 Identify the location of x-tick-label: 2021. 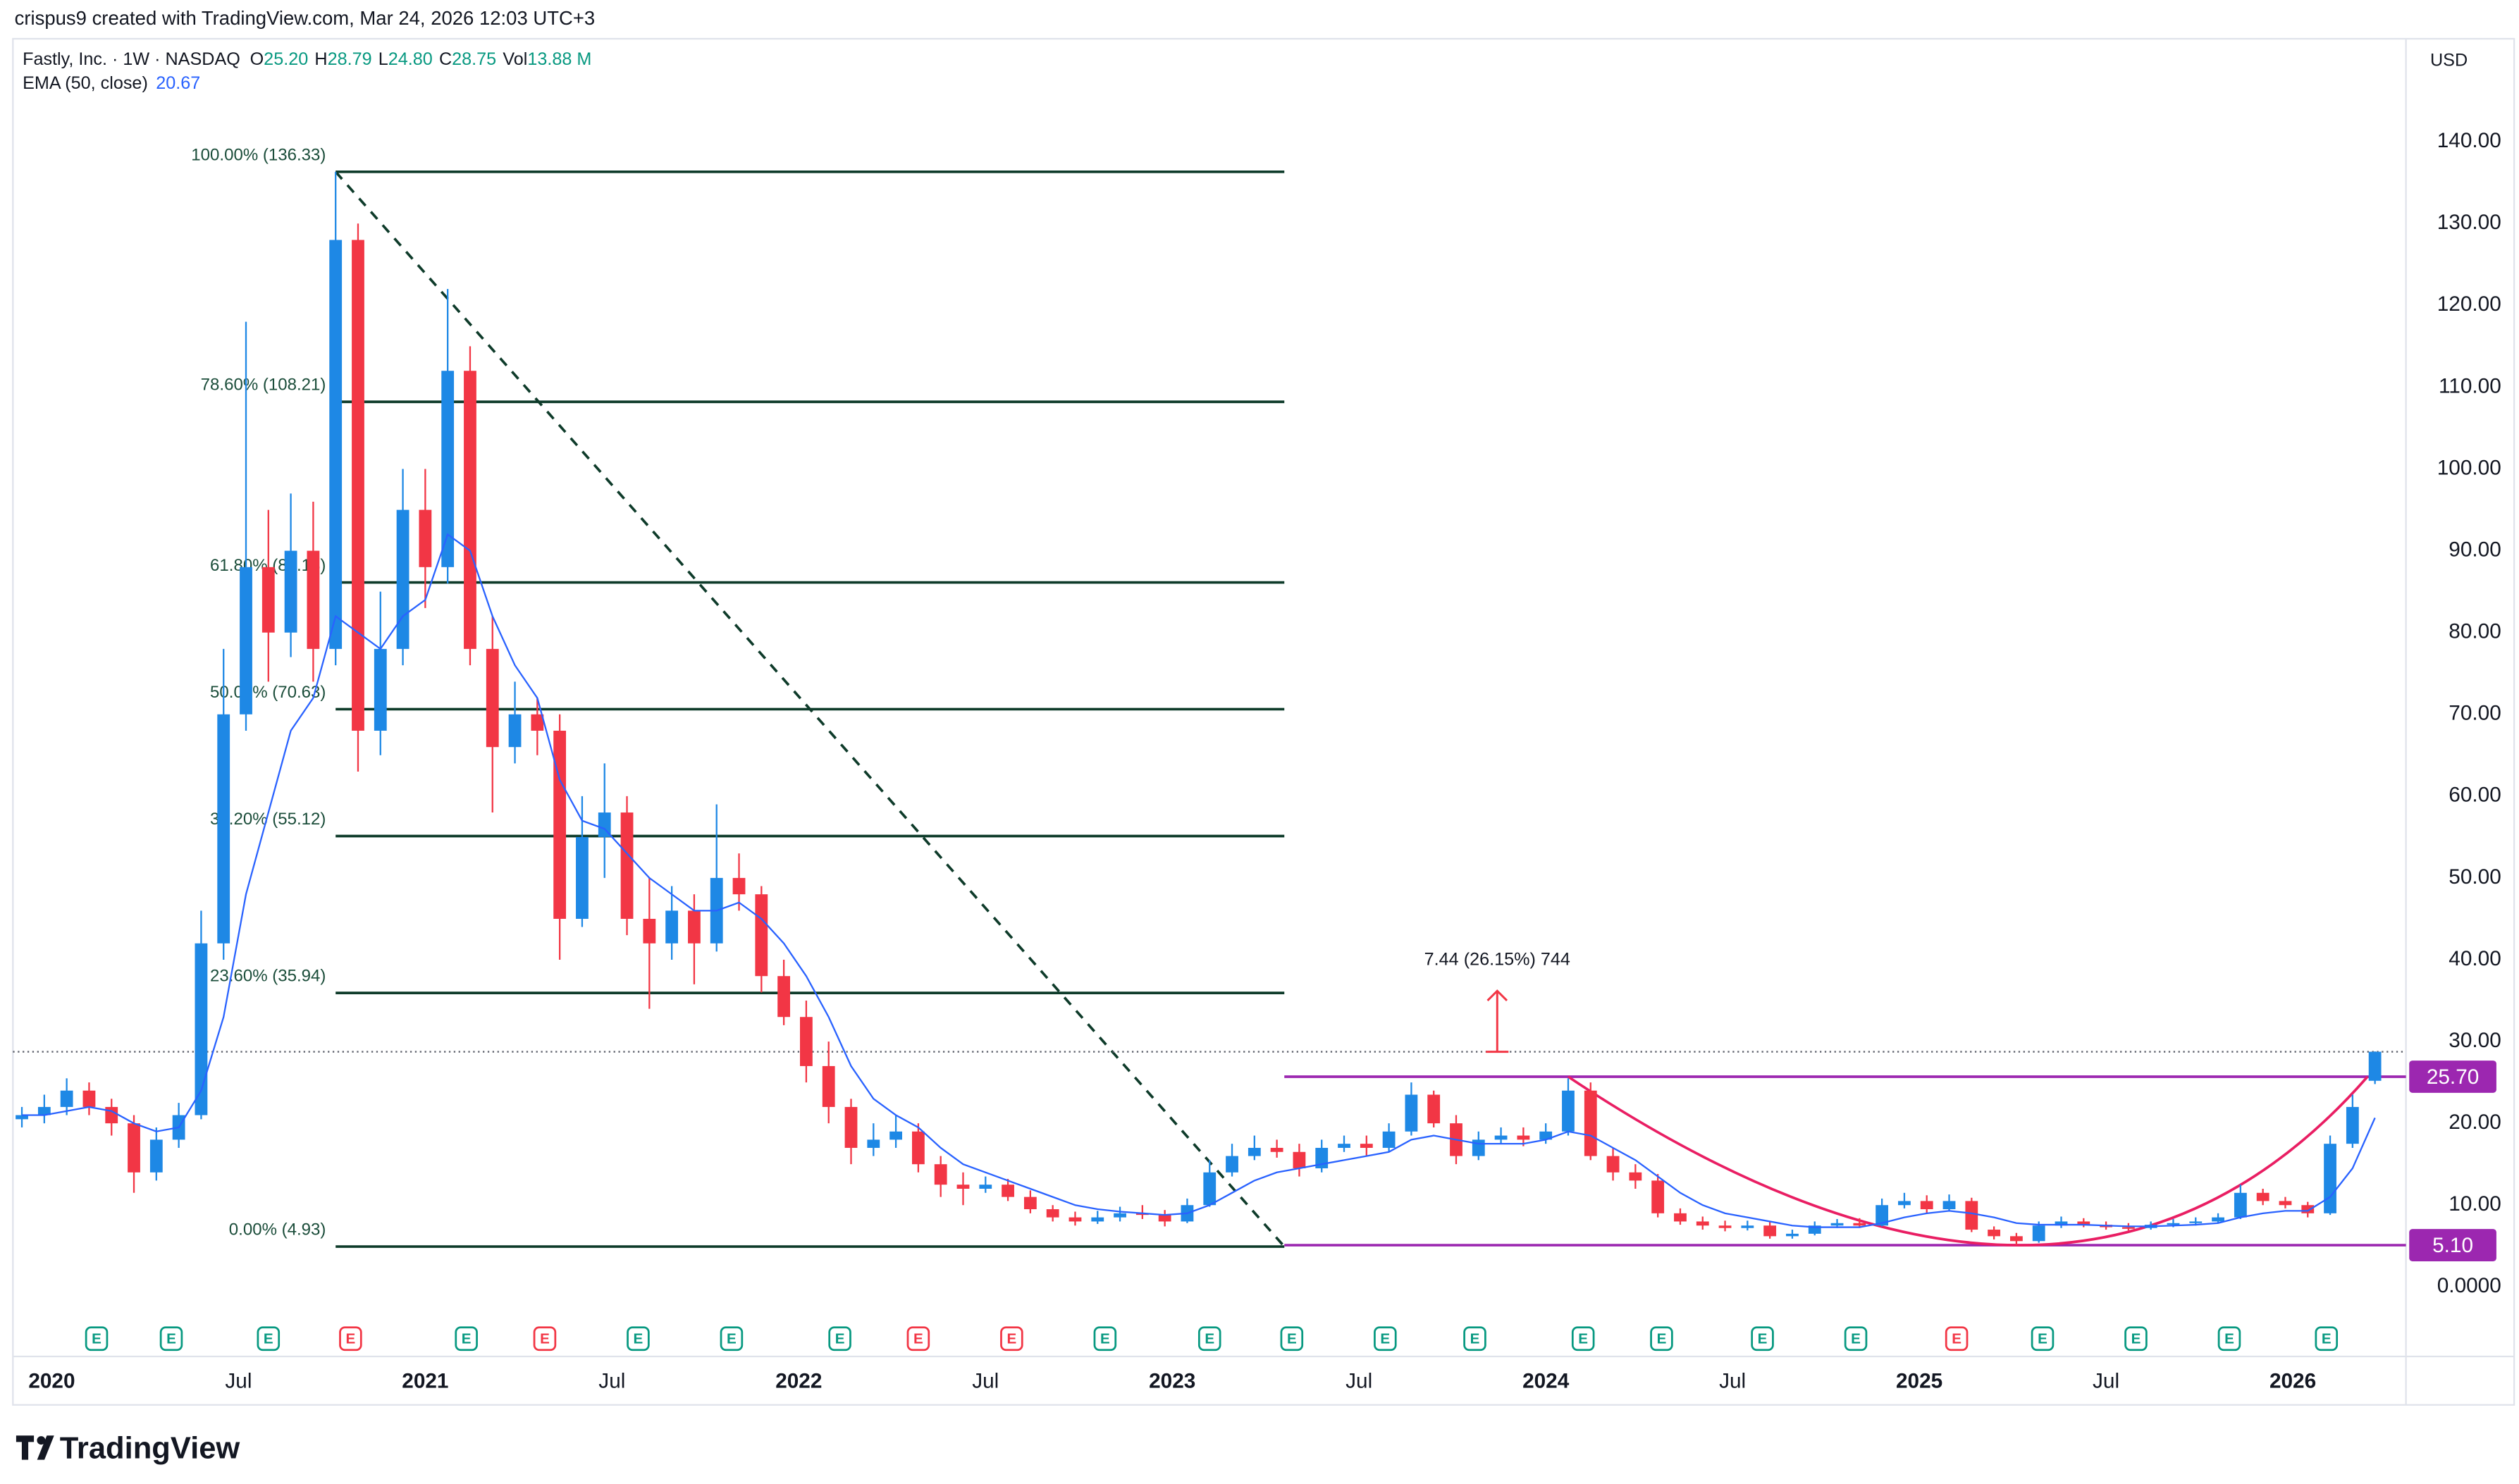
(425, 1380).